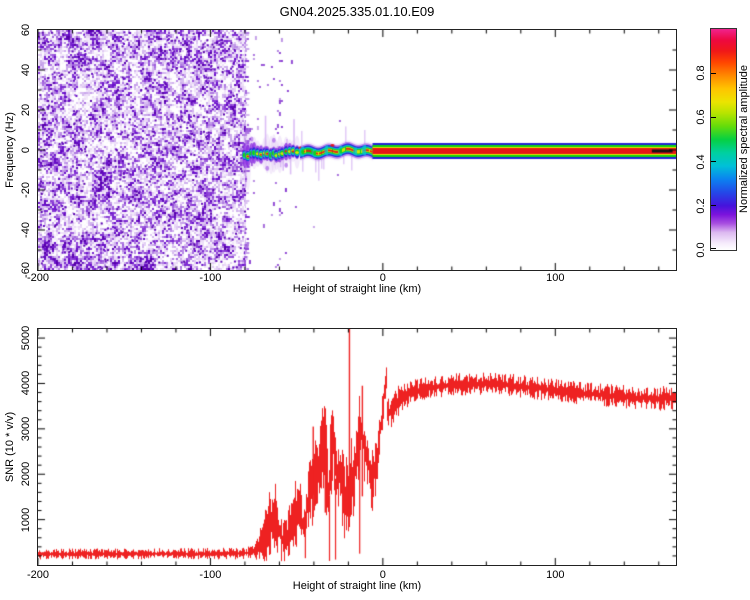 Image resolution: width=750 pixels, height=600 pixels. Describe the element at coordinates (701, 250) in the screenshot. I see `colorbar-tick-label: 0.0` at that location.